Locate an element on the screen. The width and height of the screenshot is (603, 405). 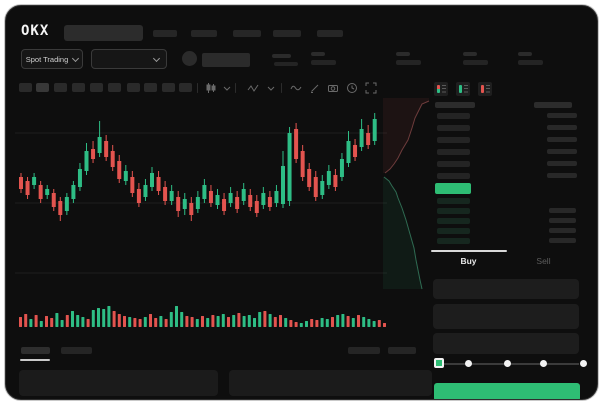
camera-icon is located at coordinates (332, 87).